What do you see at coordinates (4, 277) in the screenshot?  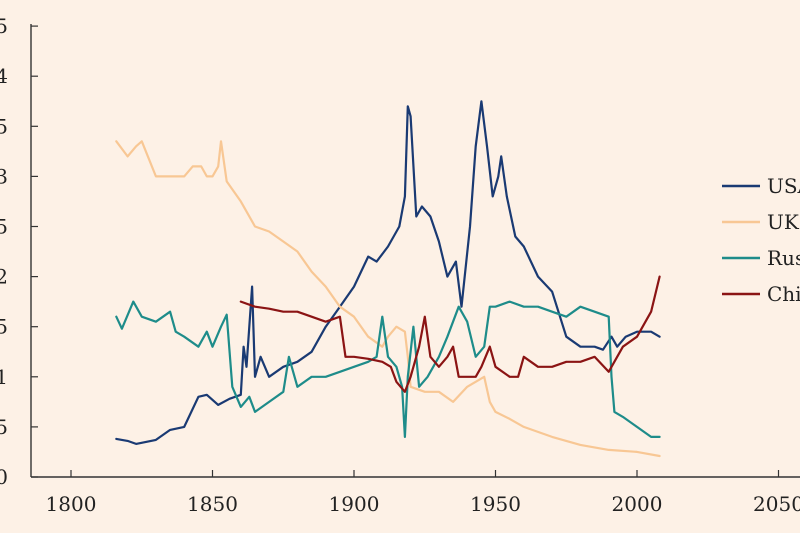 I see `y-tick-label: .2` at bounding box center [4, 277].